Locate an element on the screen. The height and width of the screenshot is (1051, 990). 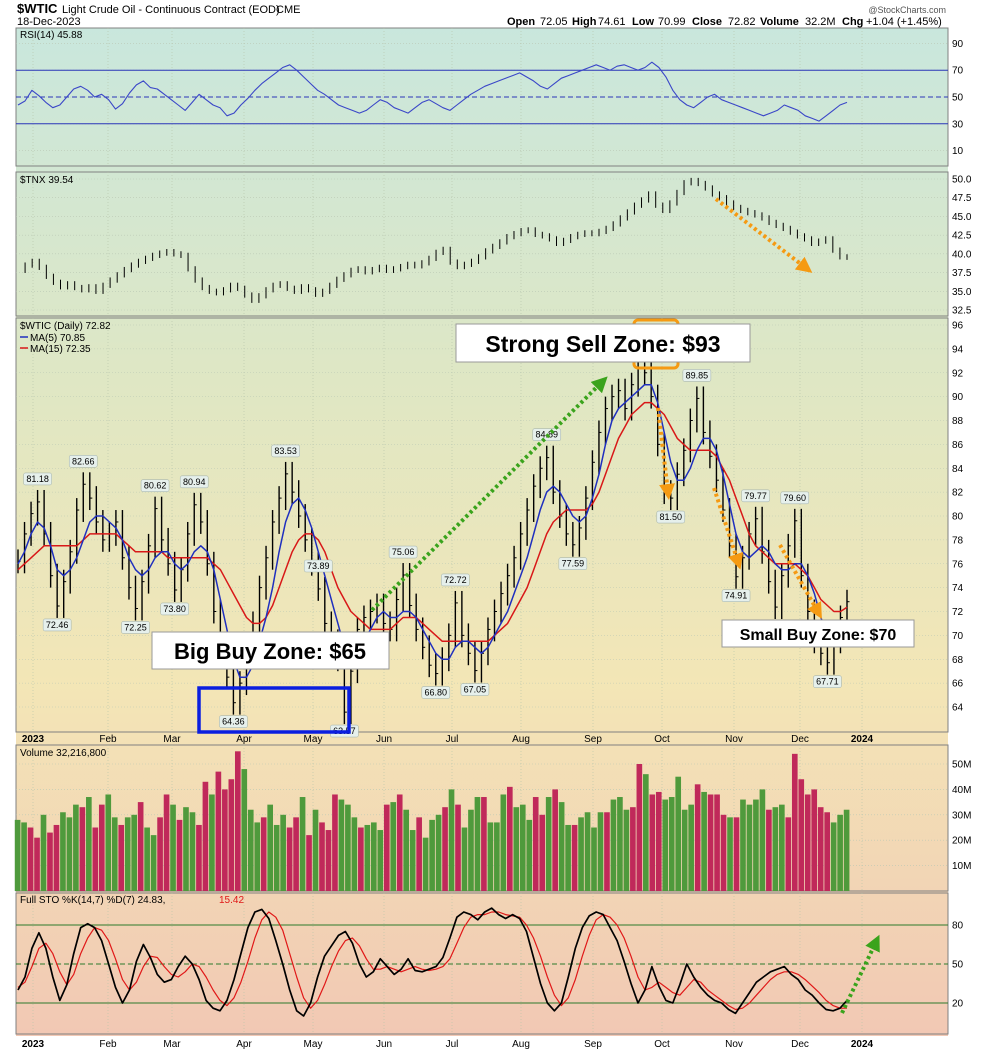
price-tag: 67.05 is located at coordinates (475, 690).